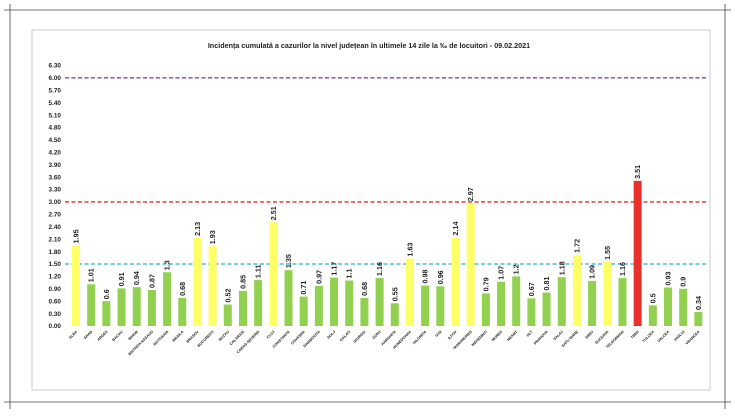 The width and height of the screenshot is (735, 418). Describe the element at coordinates (530, 333) in the screenshot. I see `x-category-label: OLT` at that location.